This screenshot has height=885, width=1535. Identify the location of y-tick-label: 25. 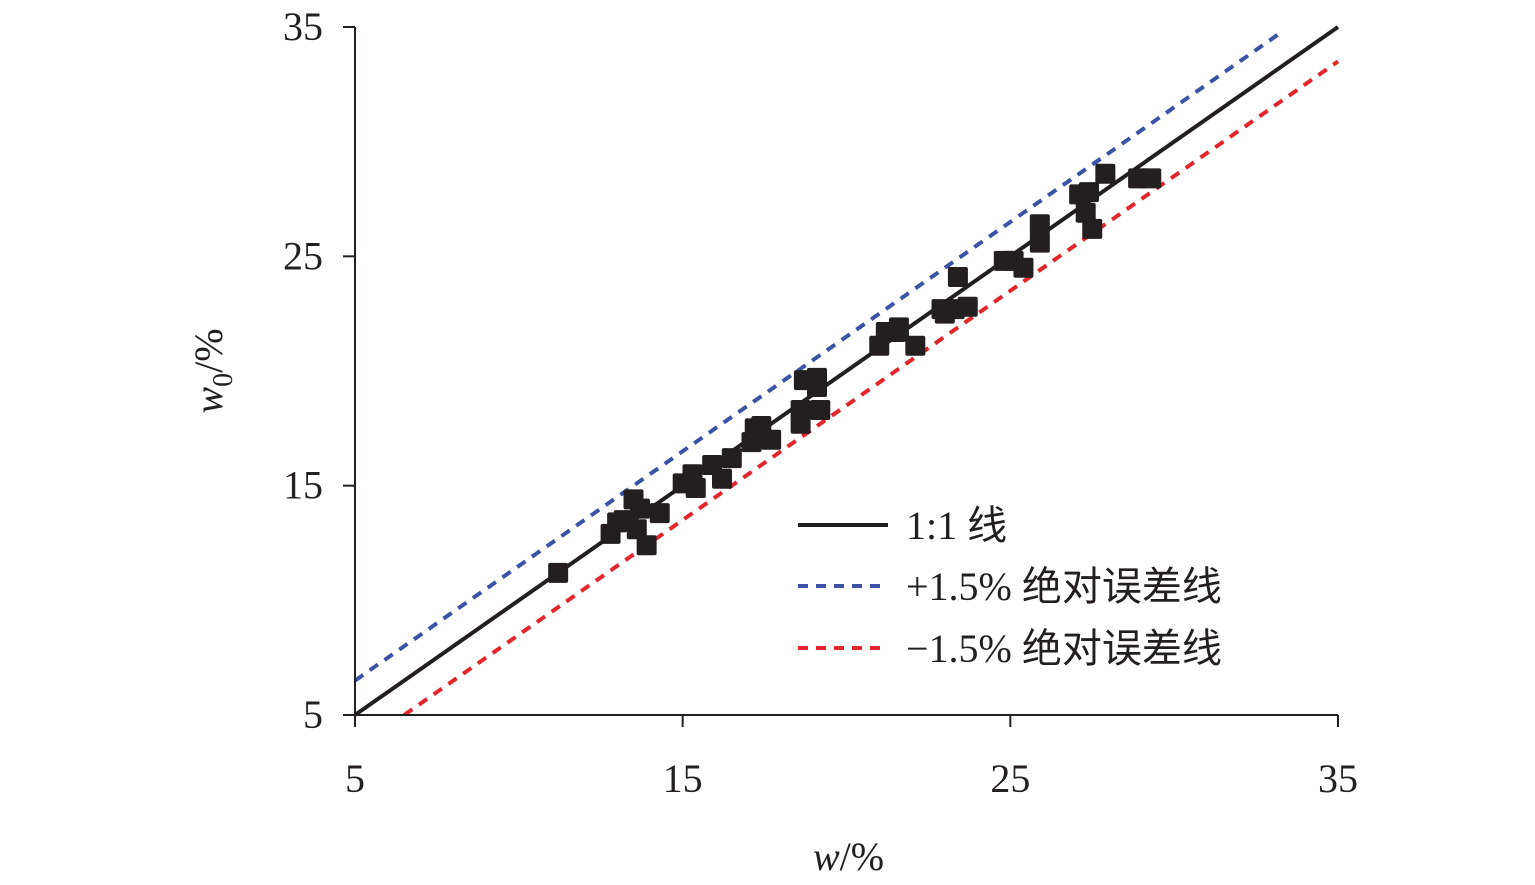
(303, 255).